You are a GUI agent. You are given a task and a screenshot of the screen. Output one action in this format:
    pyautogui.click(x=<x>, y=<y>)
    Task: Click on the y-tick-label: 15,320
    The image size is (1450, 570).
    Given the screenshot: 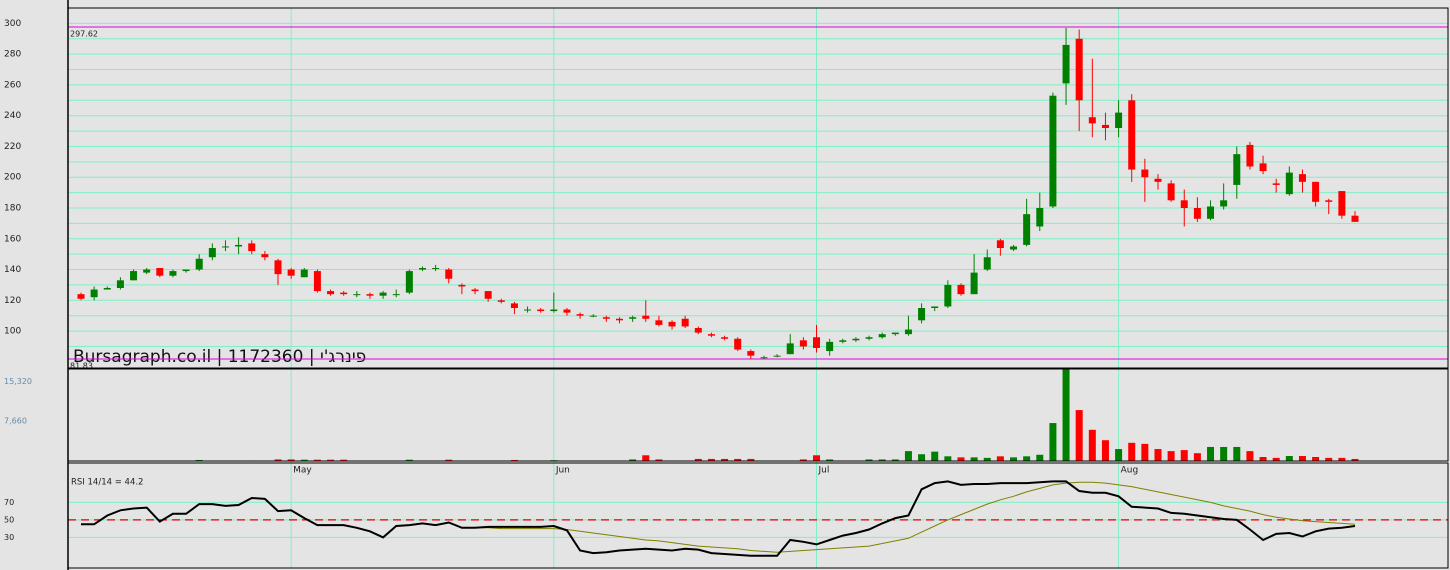 What is the action you would take?
    pyautogui.click(x=18, y=381)
    